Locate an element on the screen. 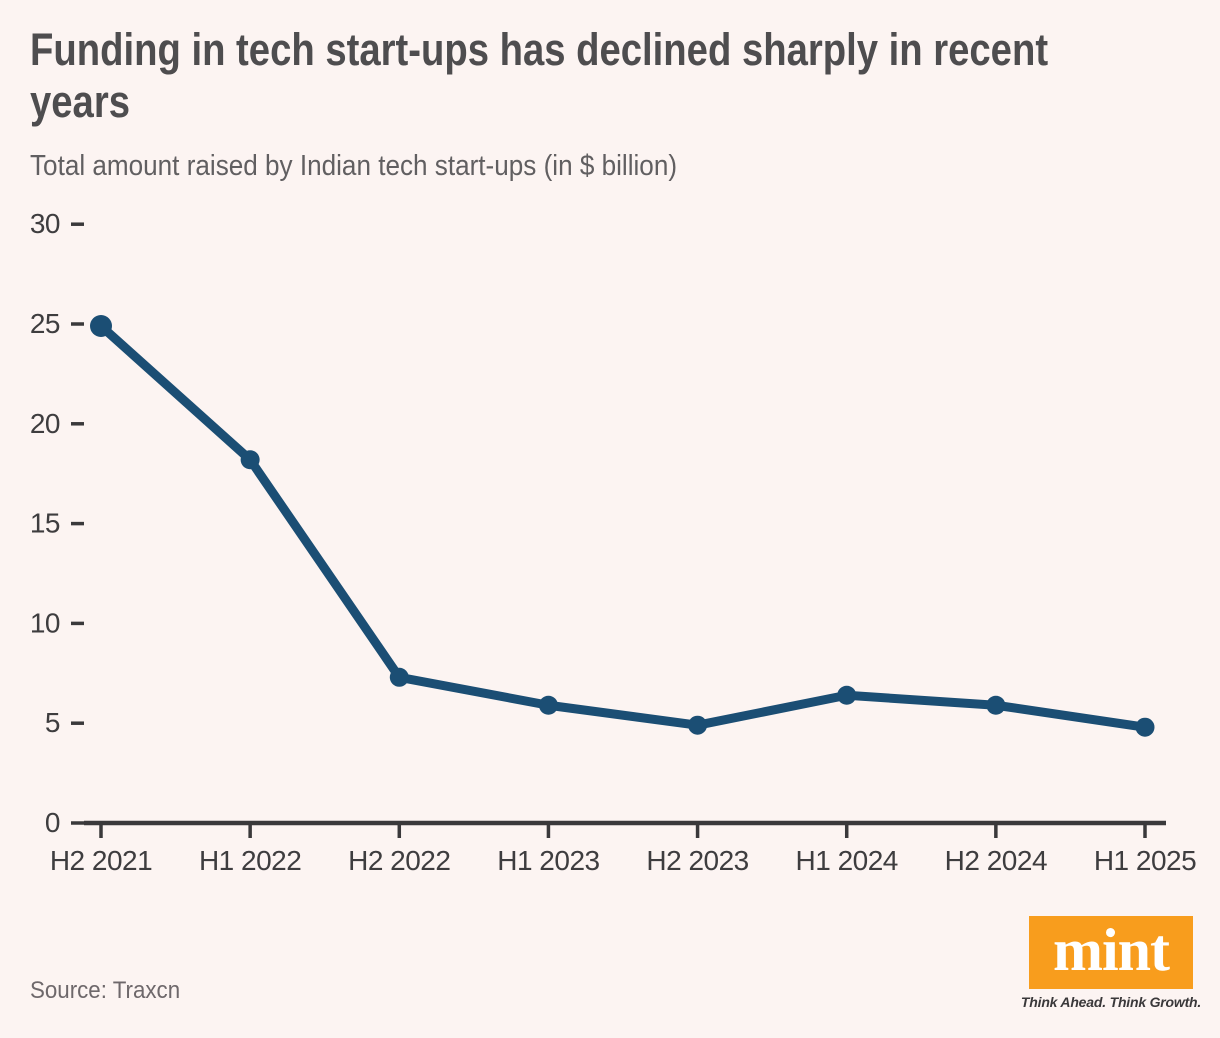 The width and height of the screenshot is (1220, 1038). source-attribution: Source: Traxcn is located at coordinates (105, 990).